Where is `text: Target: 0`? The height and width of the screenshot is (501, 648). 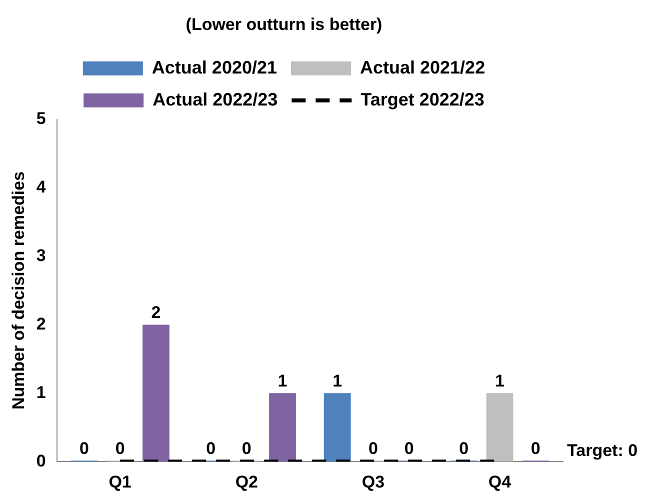
text: Target: 0 is located at coordinates (602, 450).